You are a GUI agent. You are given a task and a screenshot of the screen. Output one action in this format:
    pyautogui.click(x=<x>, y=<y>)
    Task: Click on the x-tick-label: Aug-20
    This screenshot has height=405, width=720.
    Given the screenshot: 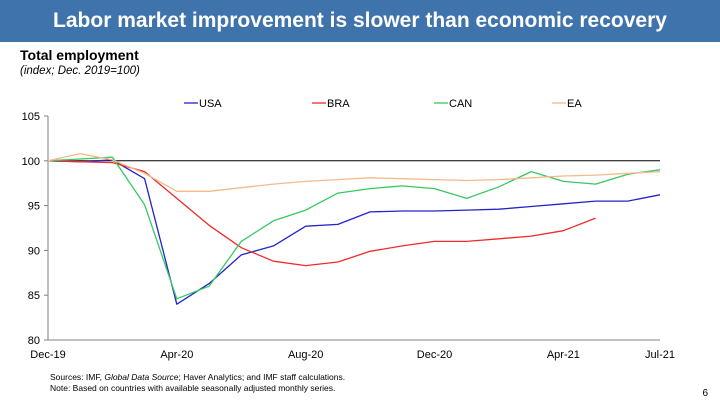 What is the action you would take?
    pyautogui.click(x=305, y=355)
    